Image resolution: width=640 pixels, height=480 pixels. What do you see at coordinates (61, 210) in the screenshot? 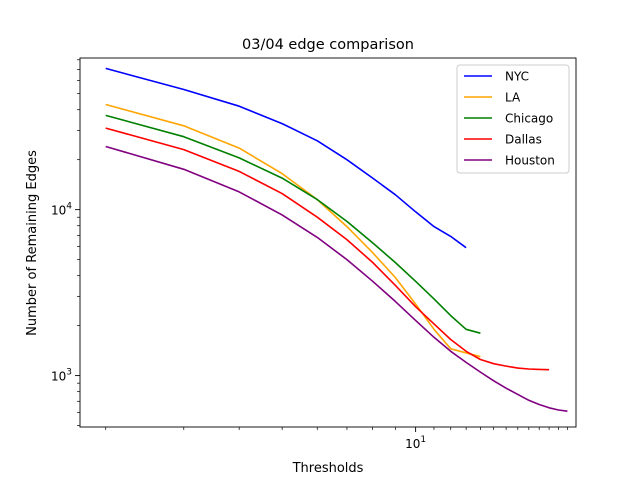
I see `y-tick-label: 10⁴` at bounding box center [61, 210].